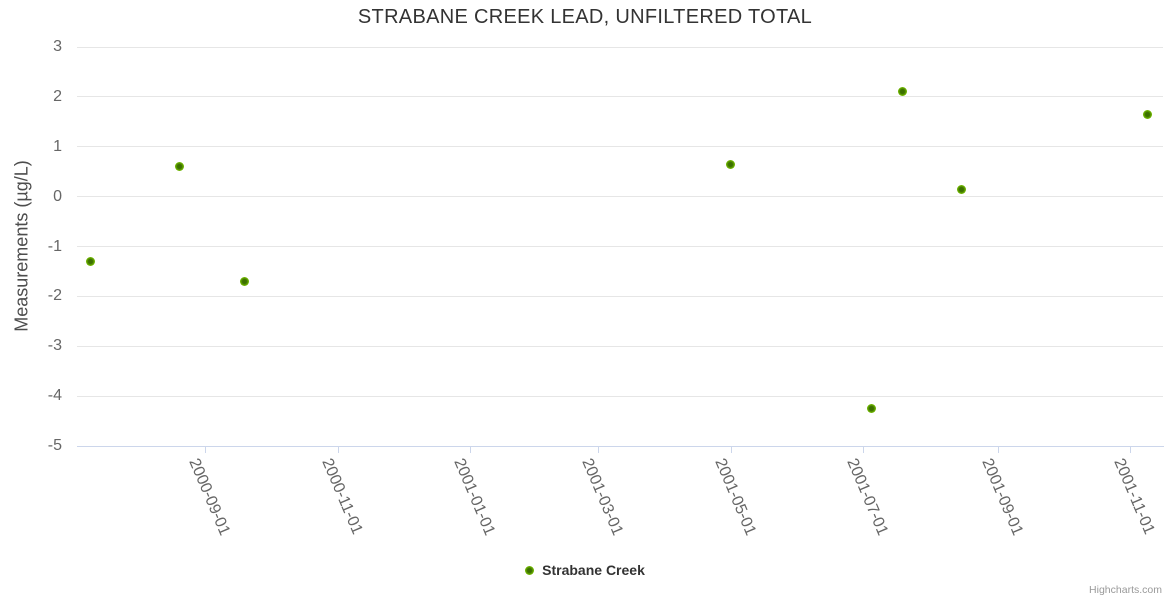 The width and height of the screenshot is (1170, 600). What do you see at coordinates (57, 146) in the screenshot?
I see `y-axis-label: 1` at bounding box center [57, 146].